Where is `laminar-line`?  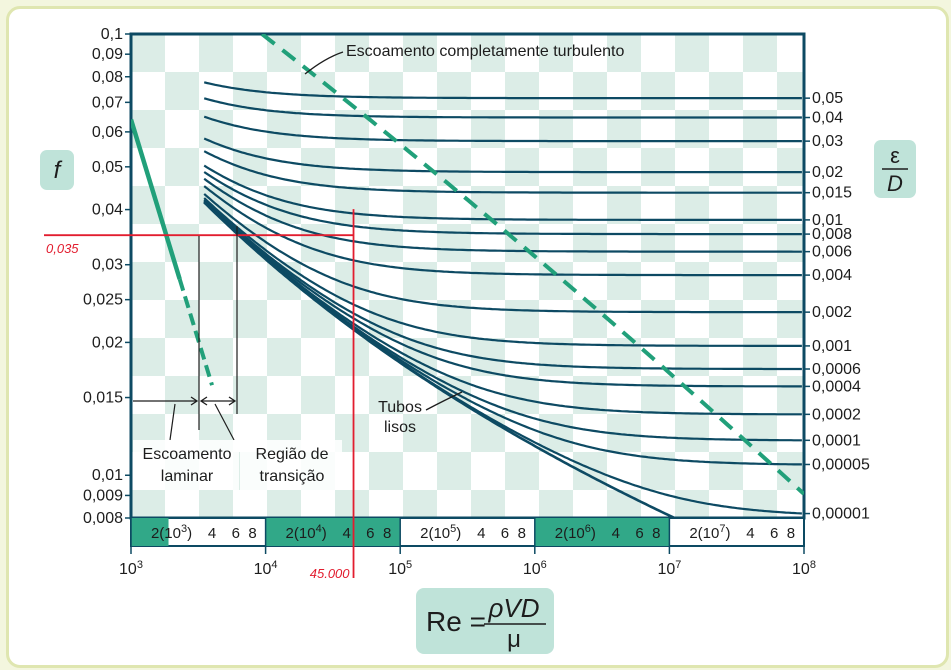 laminar-line is located at coordinates (156, 199).